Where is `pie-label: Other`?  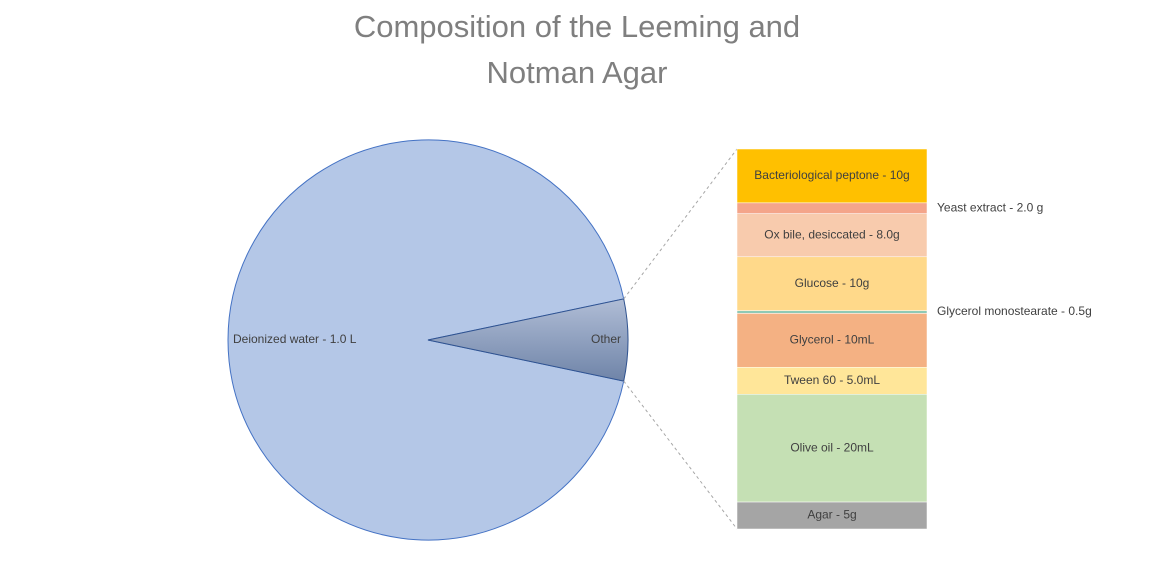 pie-label: Other is located at coordinates (606, 339).